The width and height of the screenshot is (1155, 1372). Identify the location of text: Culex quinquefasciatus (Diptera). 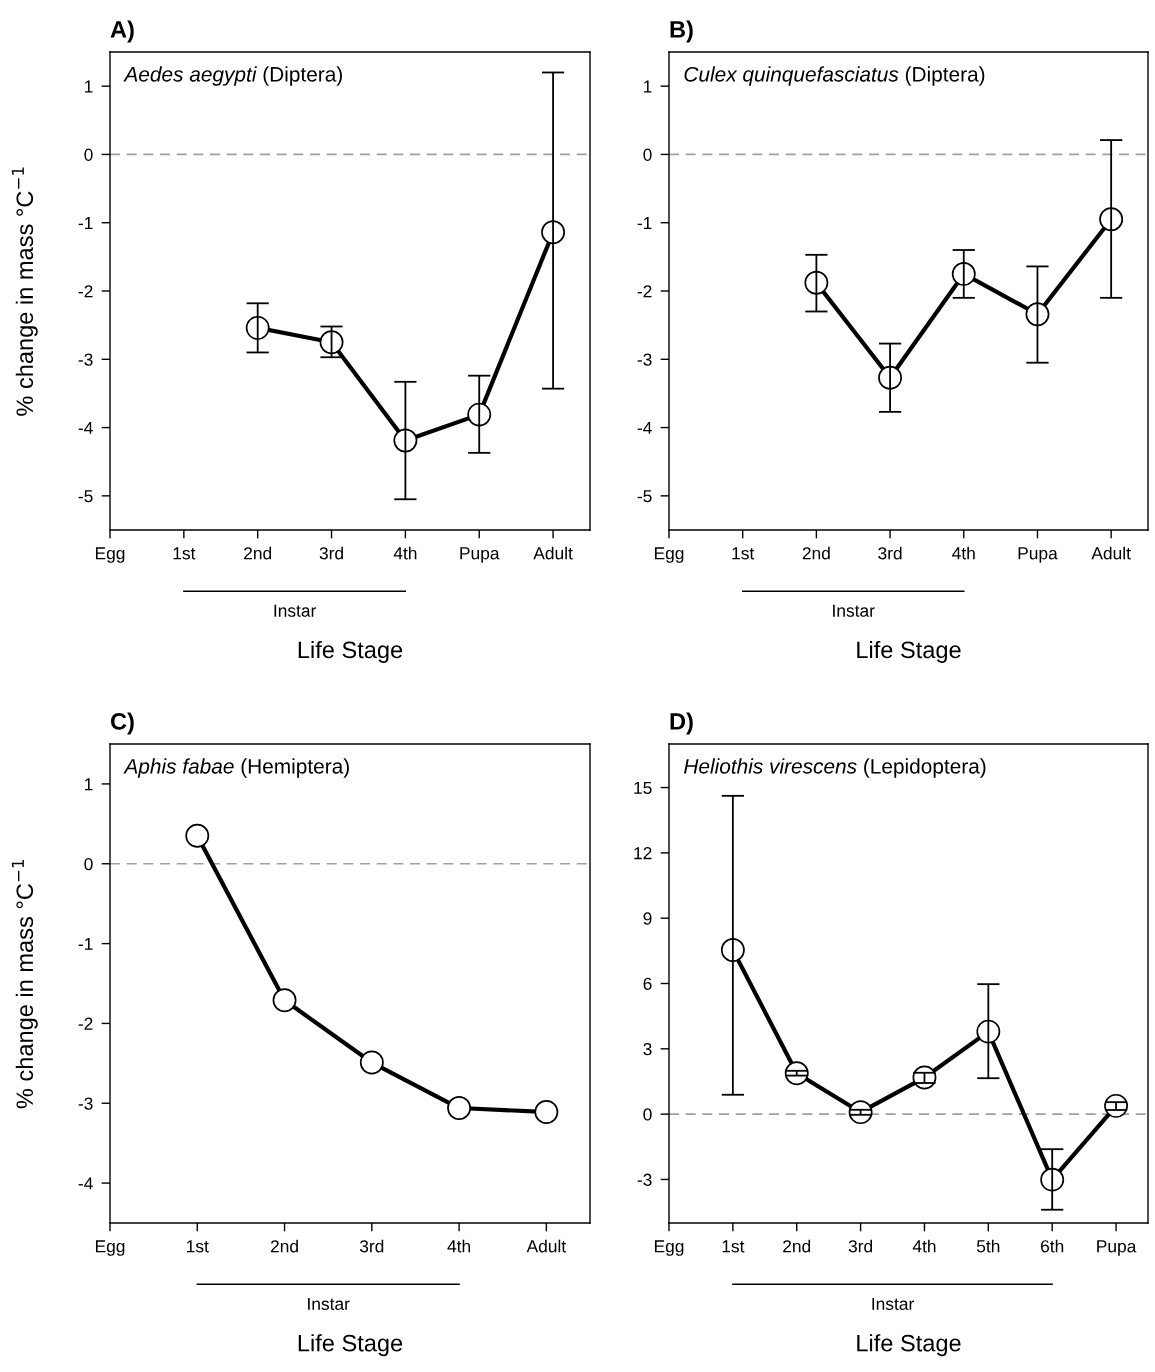
(834, 76).